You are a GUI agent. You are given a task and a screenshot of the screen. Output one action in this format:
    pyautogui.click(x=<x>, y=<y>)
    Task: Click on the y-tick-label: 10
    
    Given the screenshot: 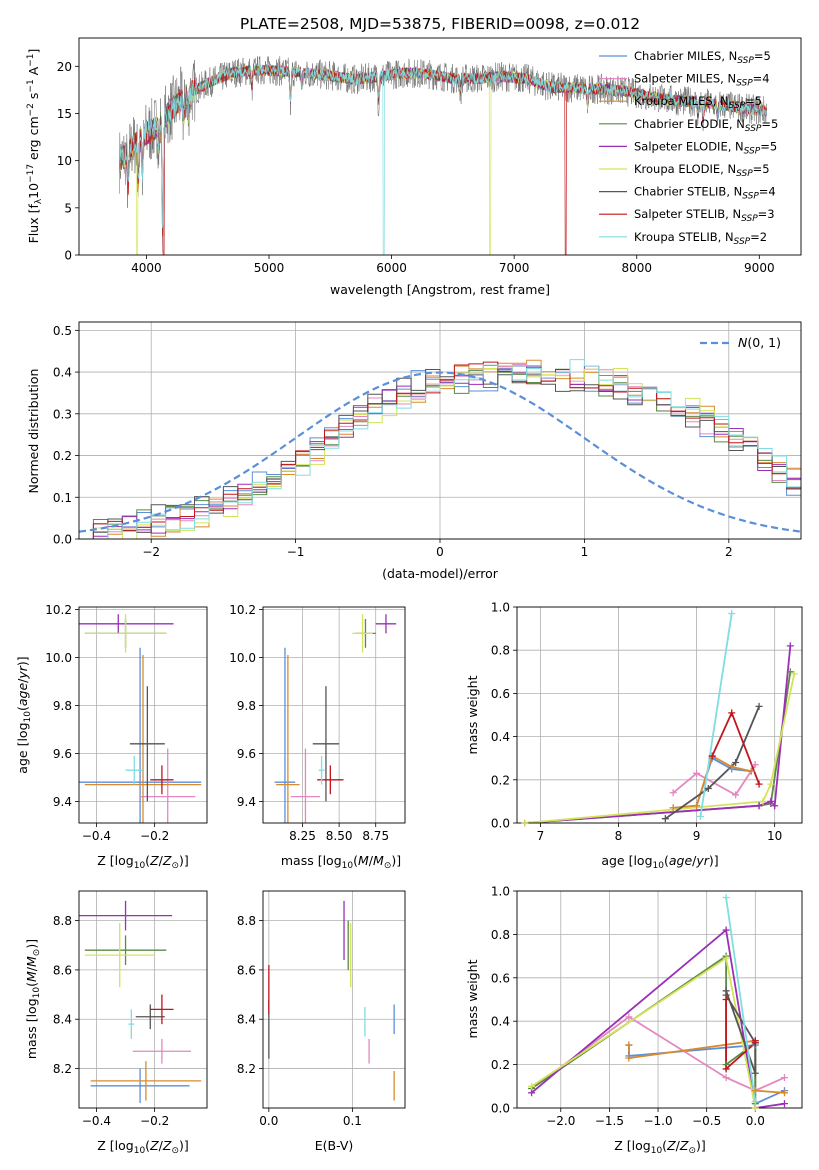 What is the action you would take?
    pyautogui.click(x=64, y=161)
    